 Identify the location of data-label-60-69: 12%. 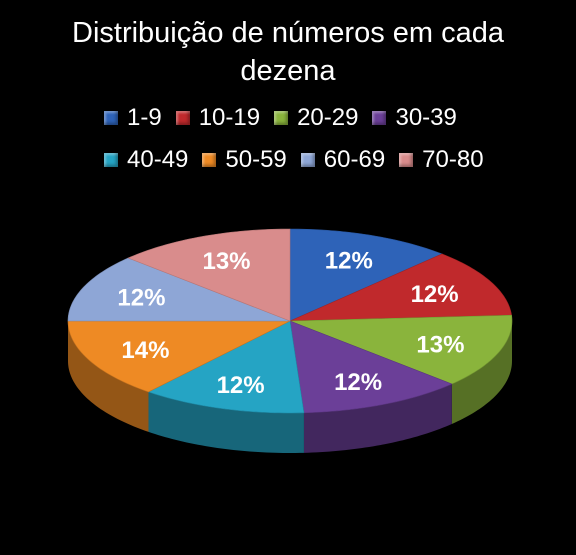
(141, 298).